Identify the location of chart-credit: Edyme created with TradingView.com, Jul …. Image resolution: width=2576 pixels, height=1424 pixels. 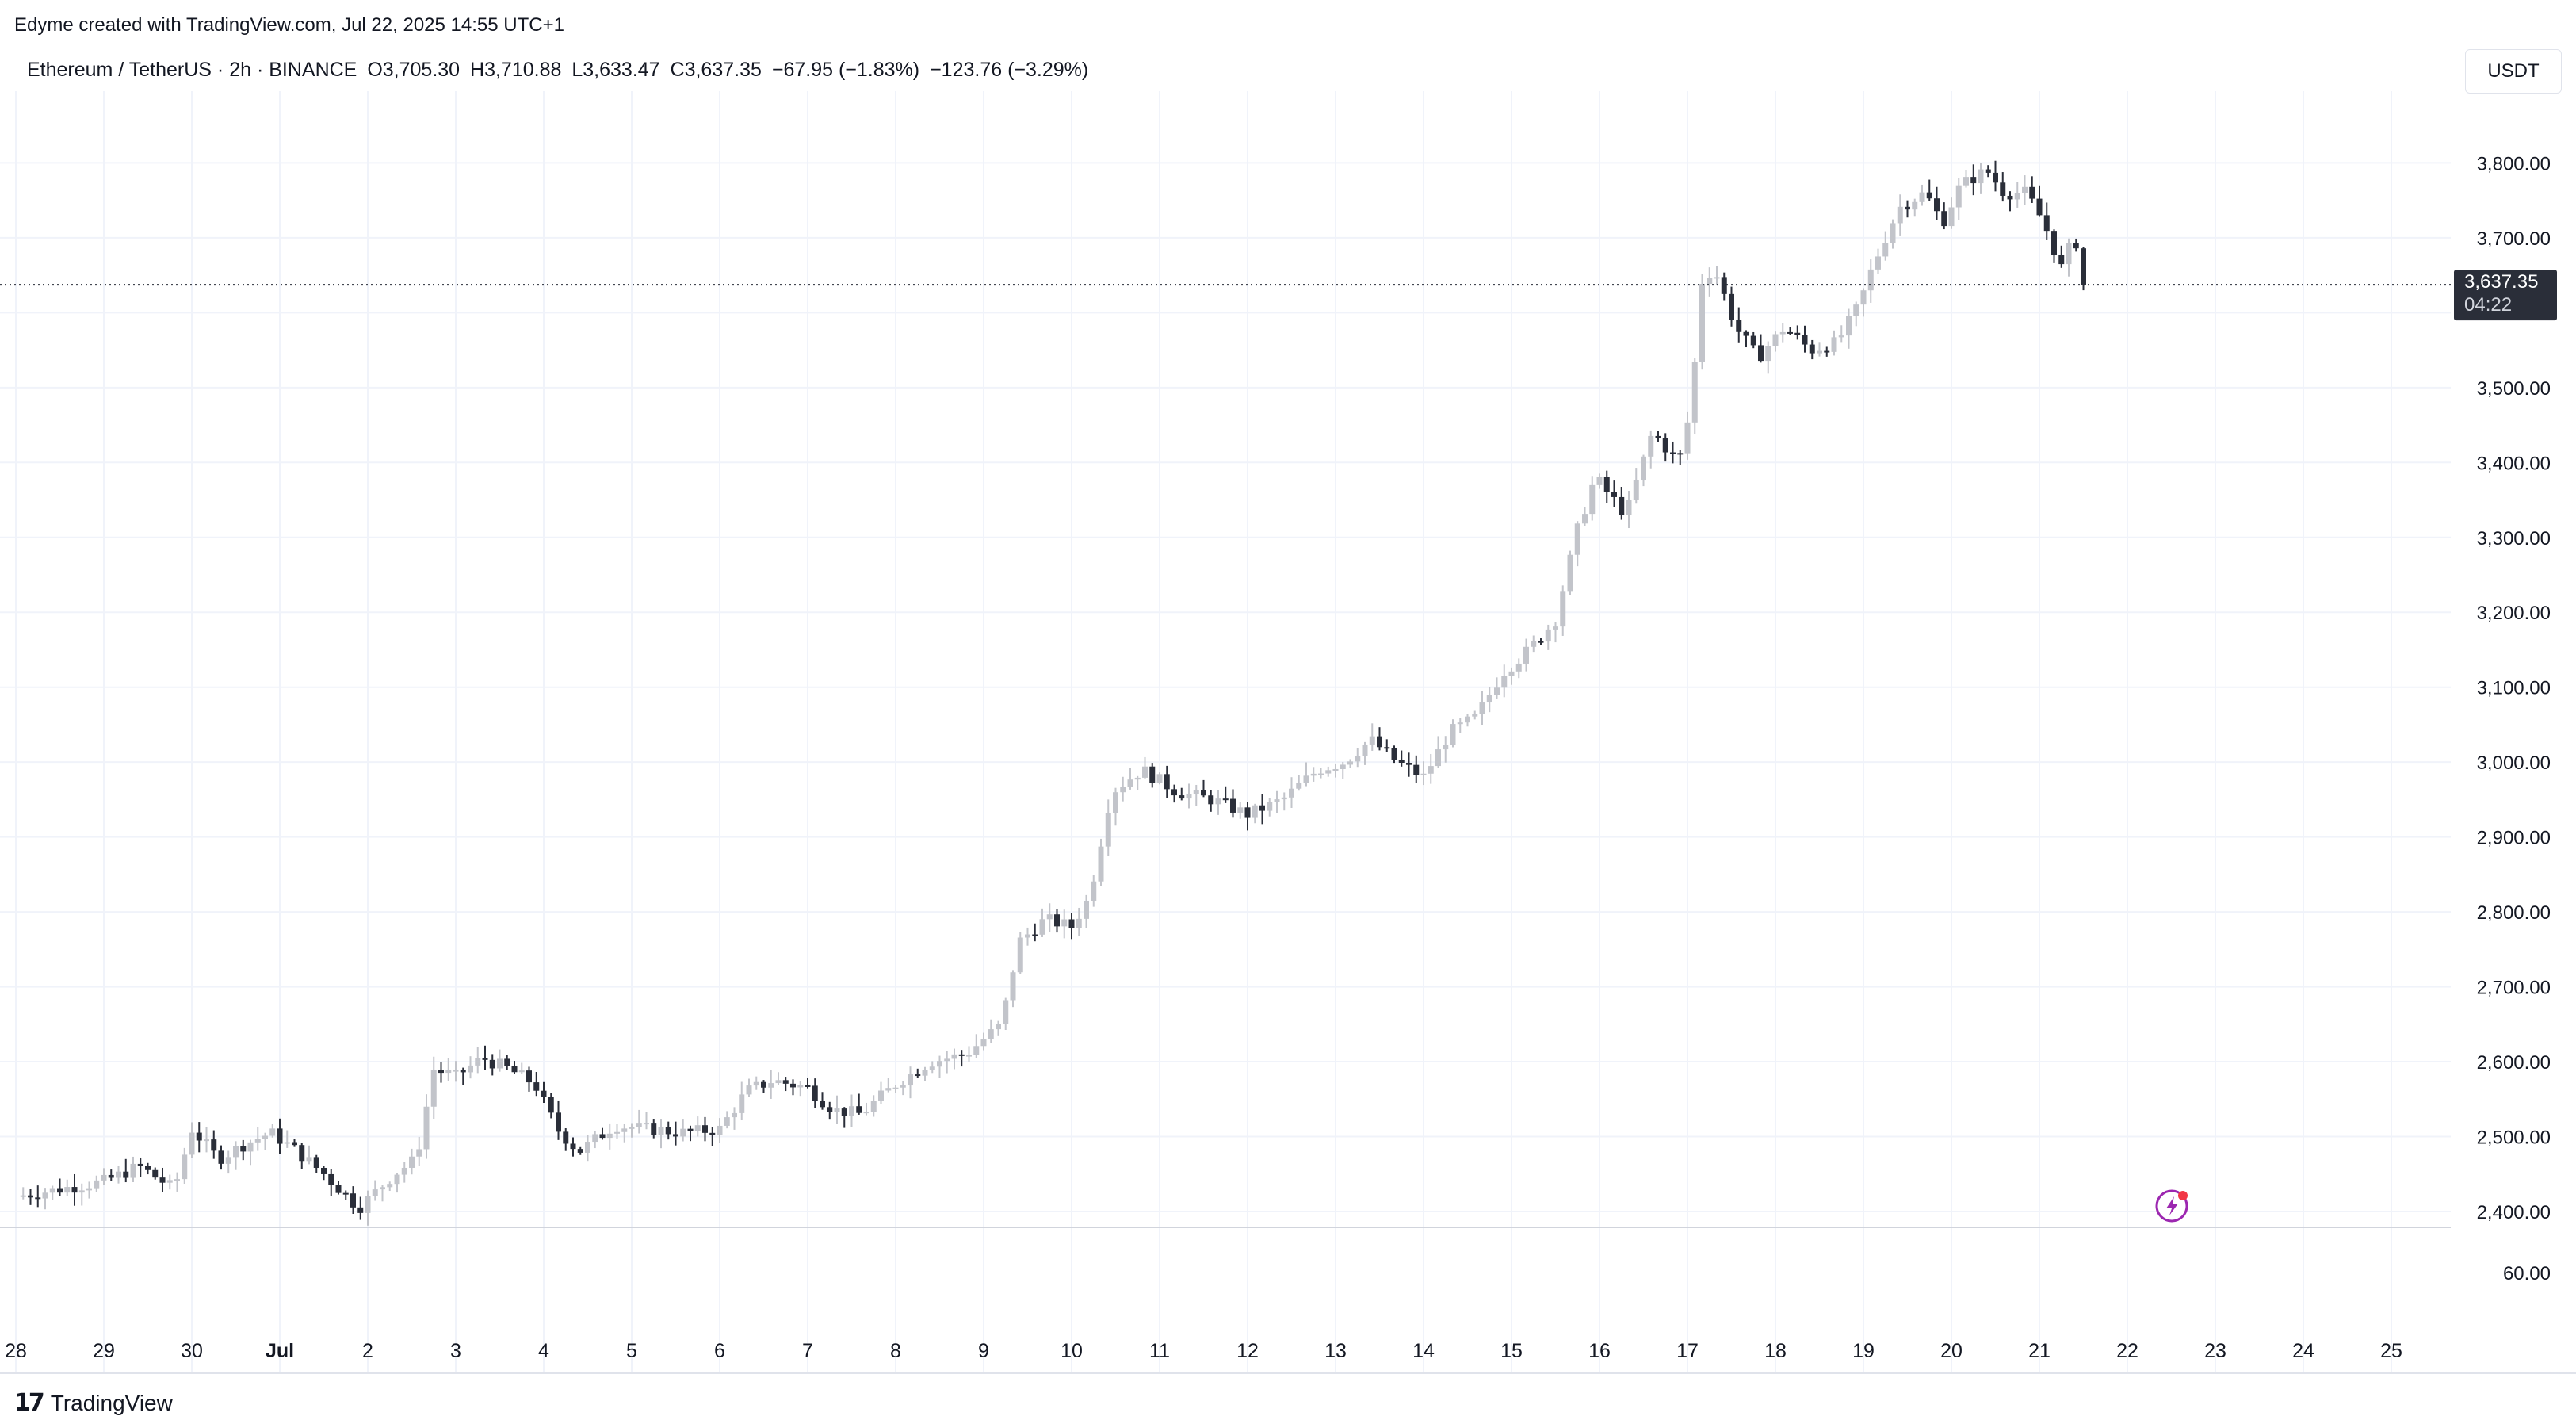
(289, 25).